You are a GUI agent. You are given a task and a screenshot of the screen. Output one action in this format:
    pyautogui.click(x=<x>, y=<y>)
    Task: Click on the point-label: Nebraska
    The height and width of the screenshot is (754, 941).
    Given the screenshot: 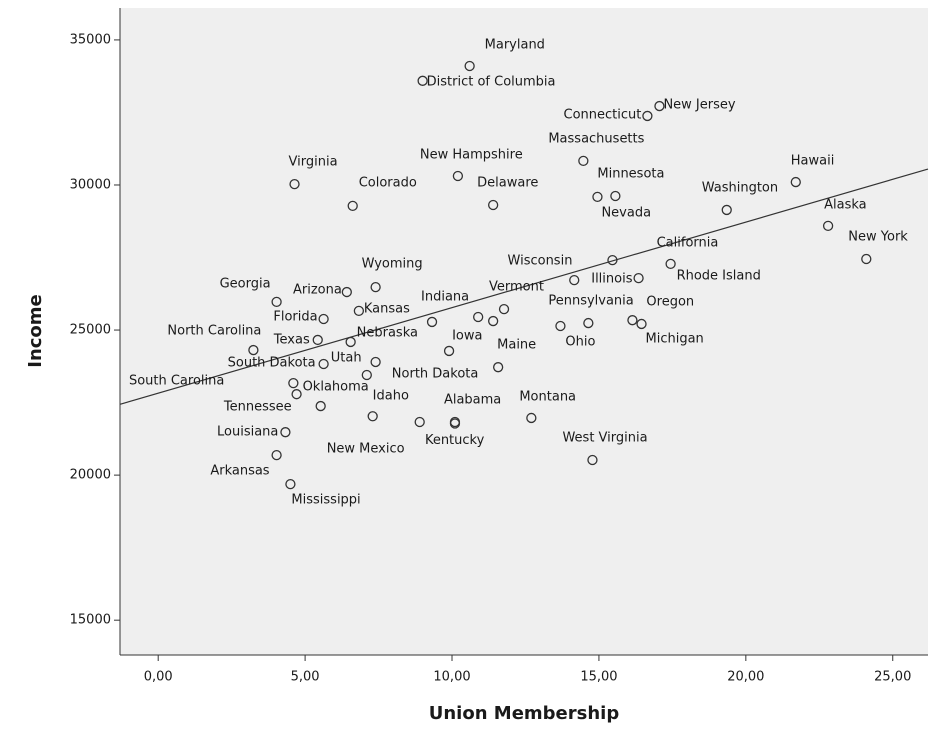 What is the action you would take?
    pyautogui.click(x=387, y=332)
    